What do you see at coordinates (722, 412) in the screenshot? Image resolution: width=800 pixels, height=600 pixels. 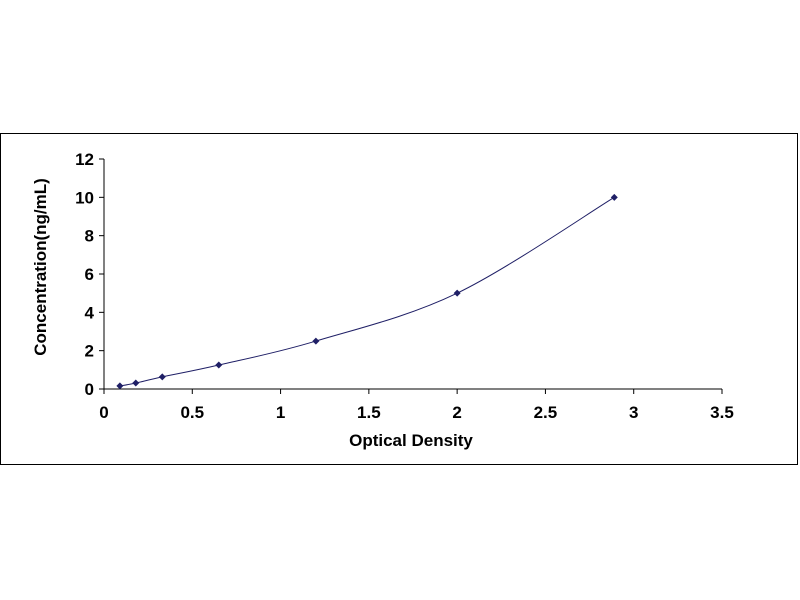 I see `x-tick-label: 3.5` at bounding box center [722, 412].